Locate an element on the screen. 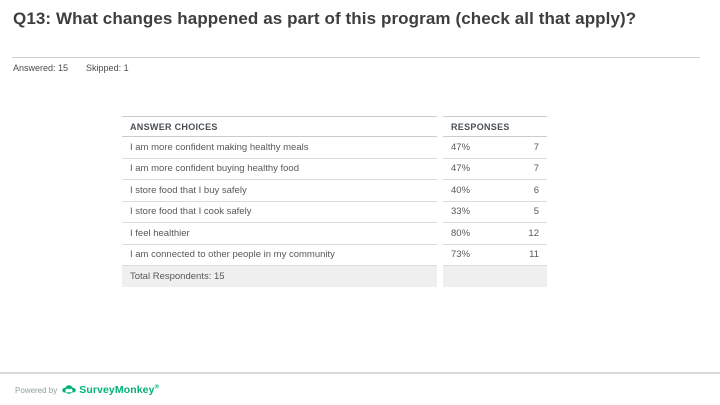 The image size is (720, 405). table-row: I store food that I cook safely 33% 5 is located at coordinates (334, 212).